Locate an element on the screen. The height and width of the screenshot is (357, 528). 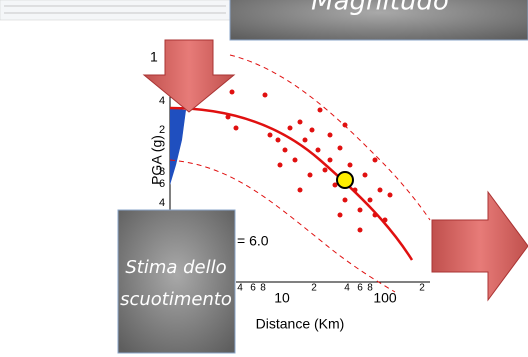
x-ticks: 4 6 8 10 2 4 6 8 100 2 is located at coordinates (331, 294).